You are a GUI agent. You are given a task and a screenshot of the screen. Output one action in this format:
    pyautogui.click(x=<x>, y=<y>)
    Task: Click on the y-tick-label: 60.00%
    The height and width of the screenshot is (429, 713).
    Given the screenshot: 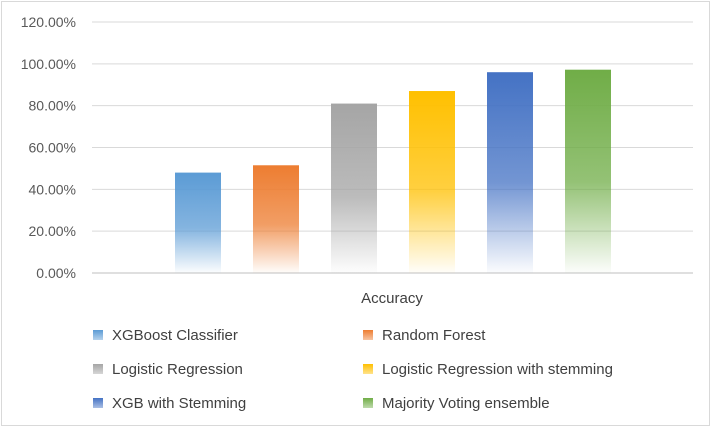 What is the action you would take?
    pyautogui.click(x=52, y=148)
    